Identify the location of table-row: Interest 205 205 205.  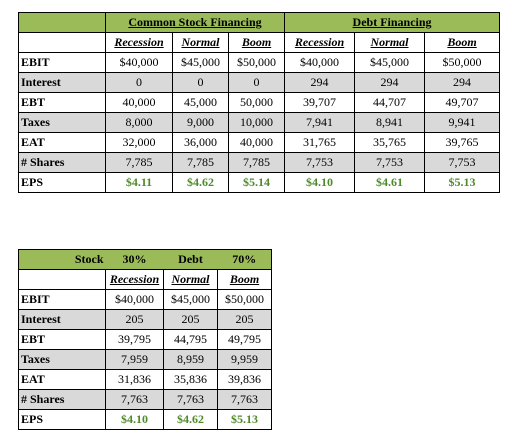
(145, 319).